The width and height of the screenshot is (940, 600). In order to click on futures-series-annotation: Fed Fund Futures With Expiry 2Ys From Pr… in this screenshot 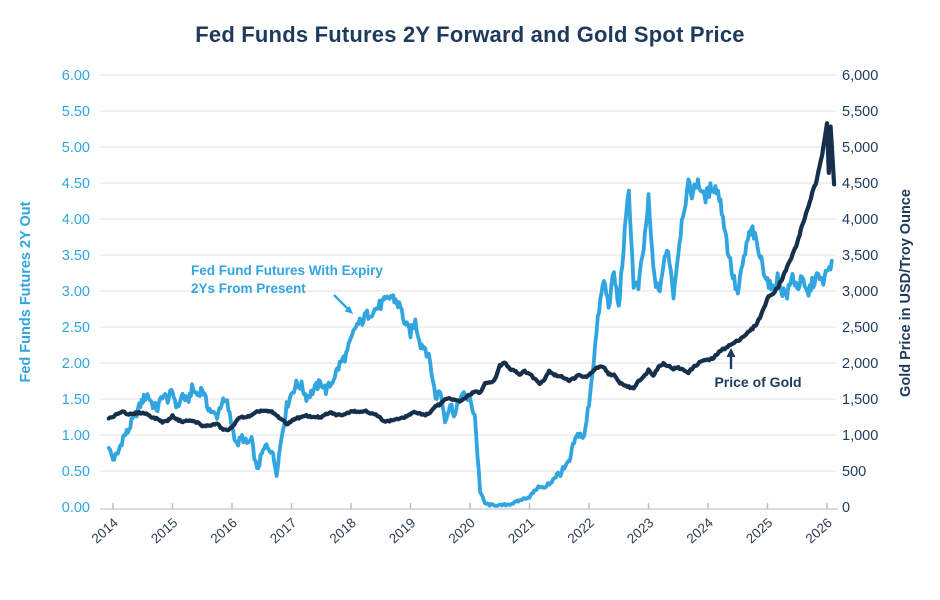, I will do `click(287, 280)`.